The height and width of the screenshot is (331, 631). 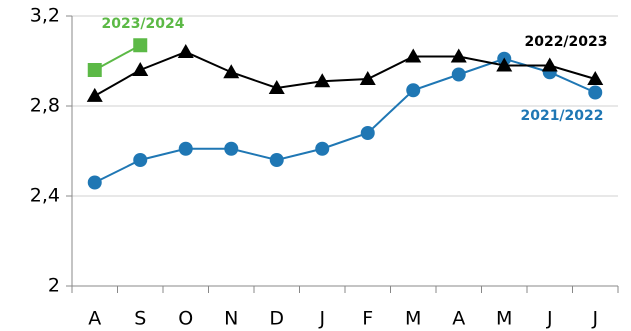 I want to click on x-tick-label: F, so click(x=367, y=319).